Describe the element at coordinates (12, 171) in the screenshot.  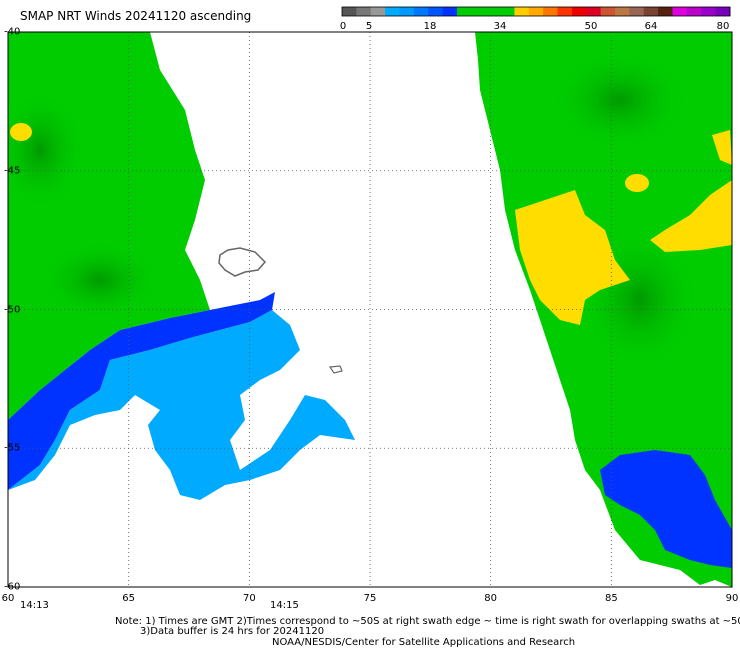
I see `y-tick-label: -45` at that location.